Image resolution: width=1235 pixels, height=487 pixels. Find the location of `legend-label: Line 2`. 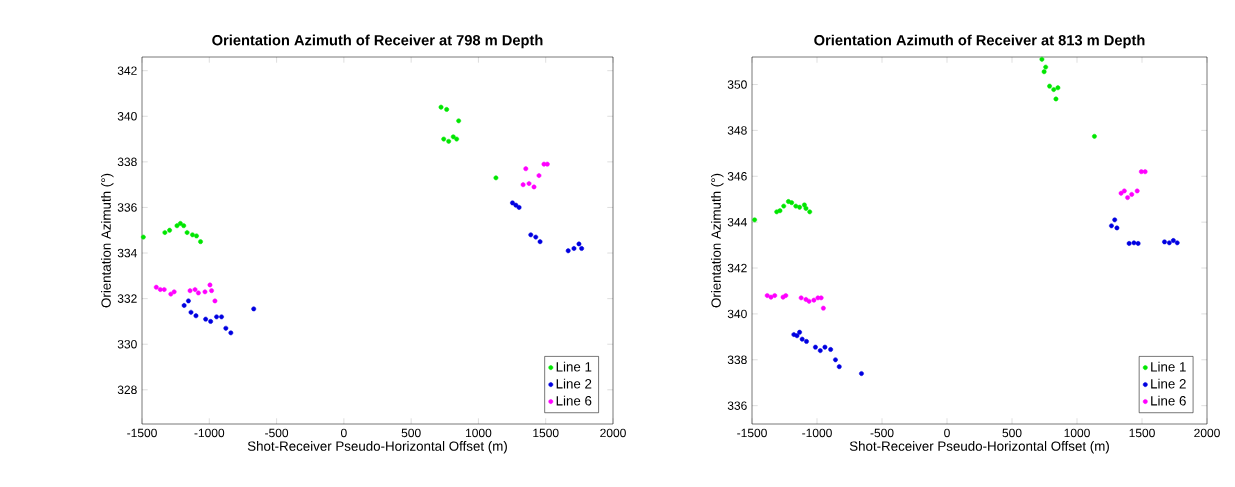

legend-label: Line 2 is located at coordinates (574, 383).